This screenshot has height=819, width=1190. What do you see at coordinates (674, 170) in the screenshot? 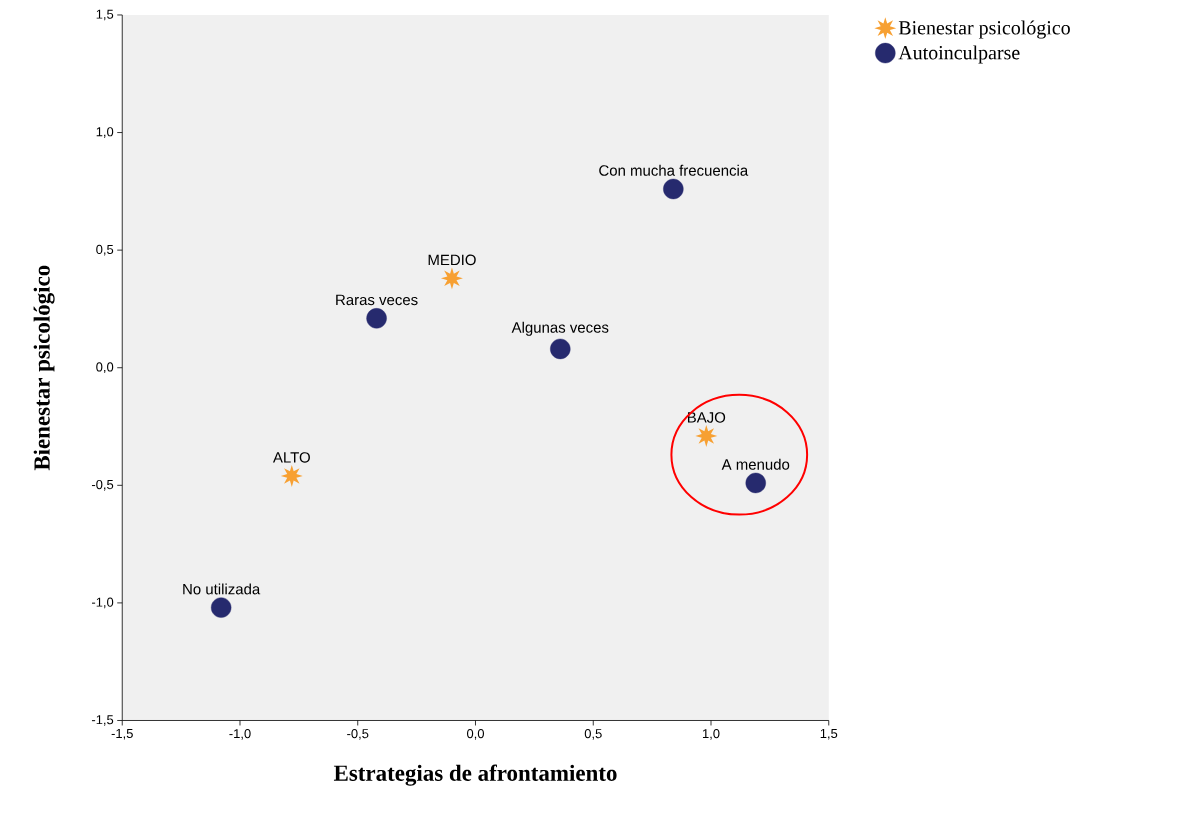
I see `annotation: Con mucha frecuencia` at bounding box center [674, 170].